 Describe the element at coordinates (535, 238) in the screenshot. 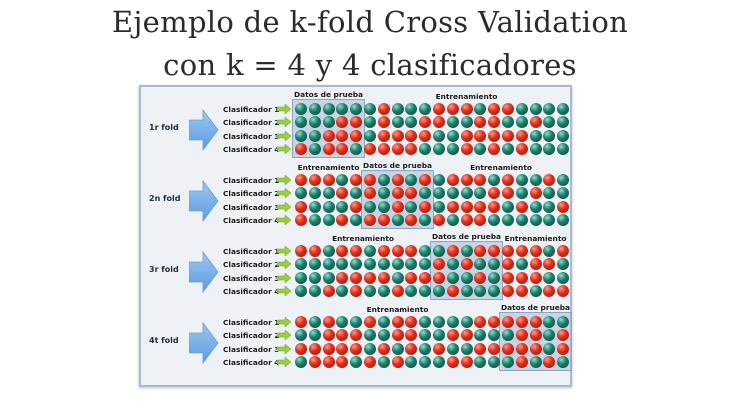

I see `training-label: Entrenamiento` at that location.